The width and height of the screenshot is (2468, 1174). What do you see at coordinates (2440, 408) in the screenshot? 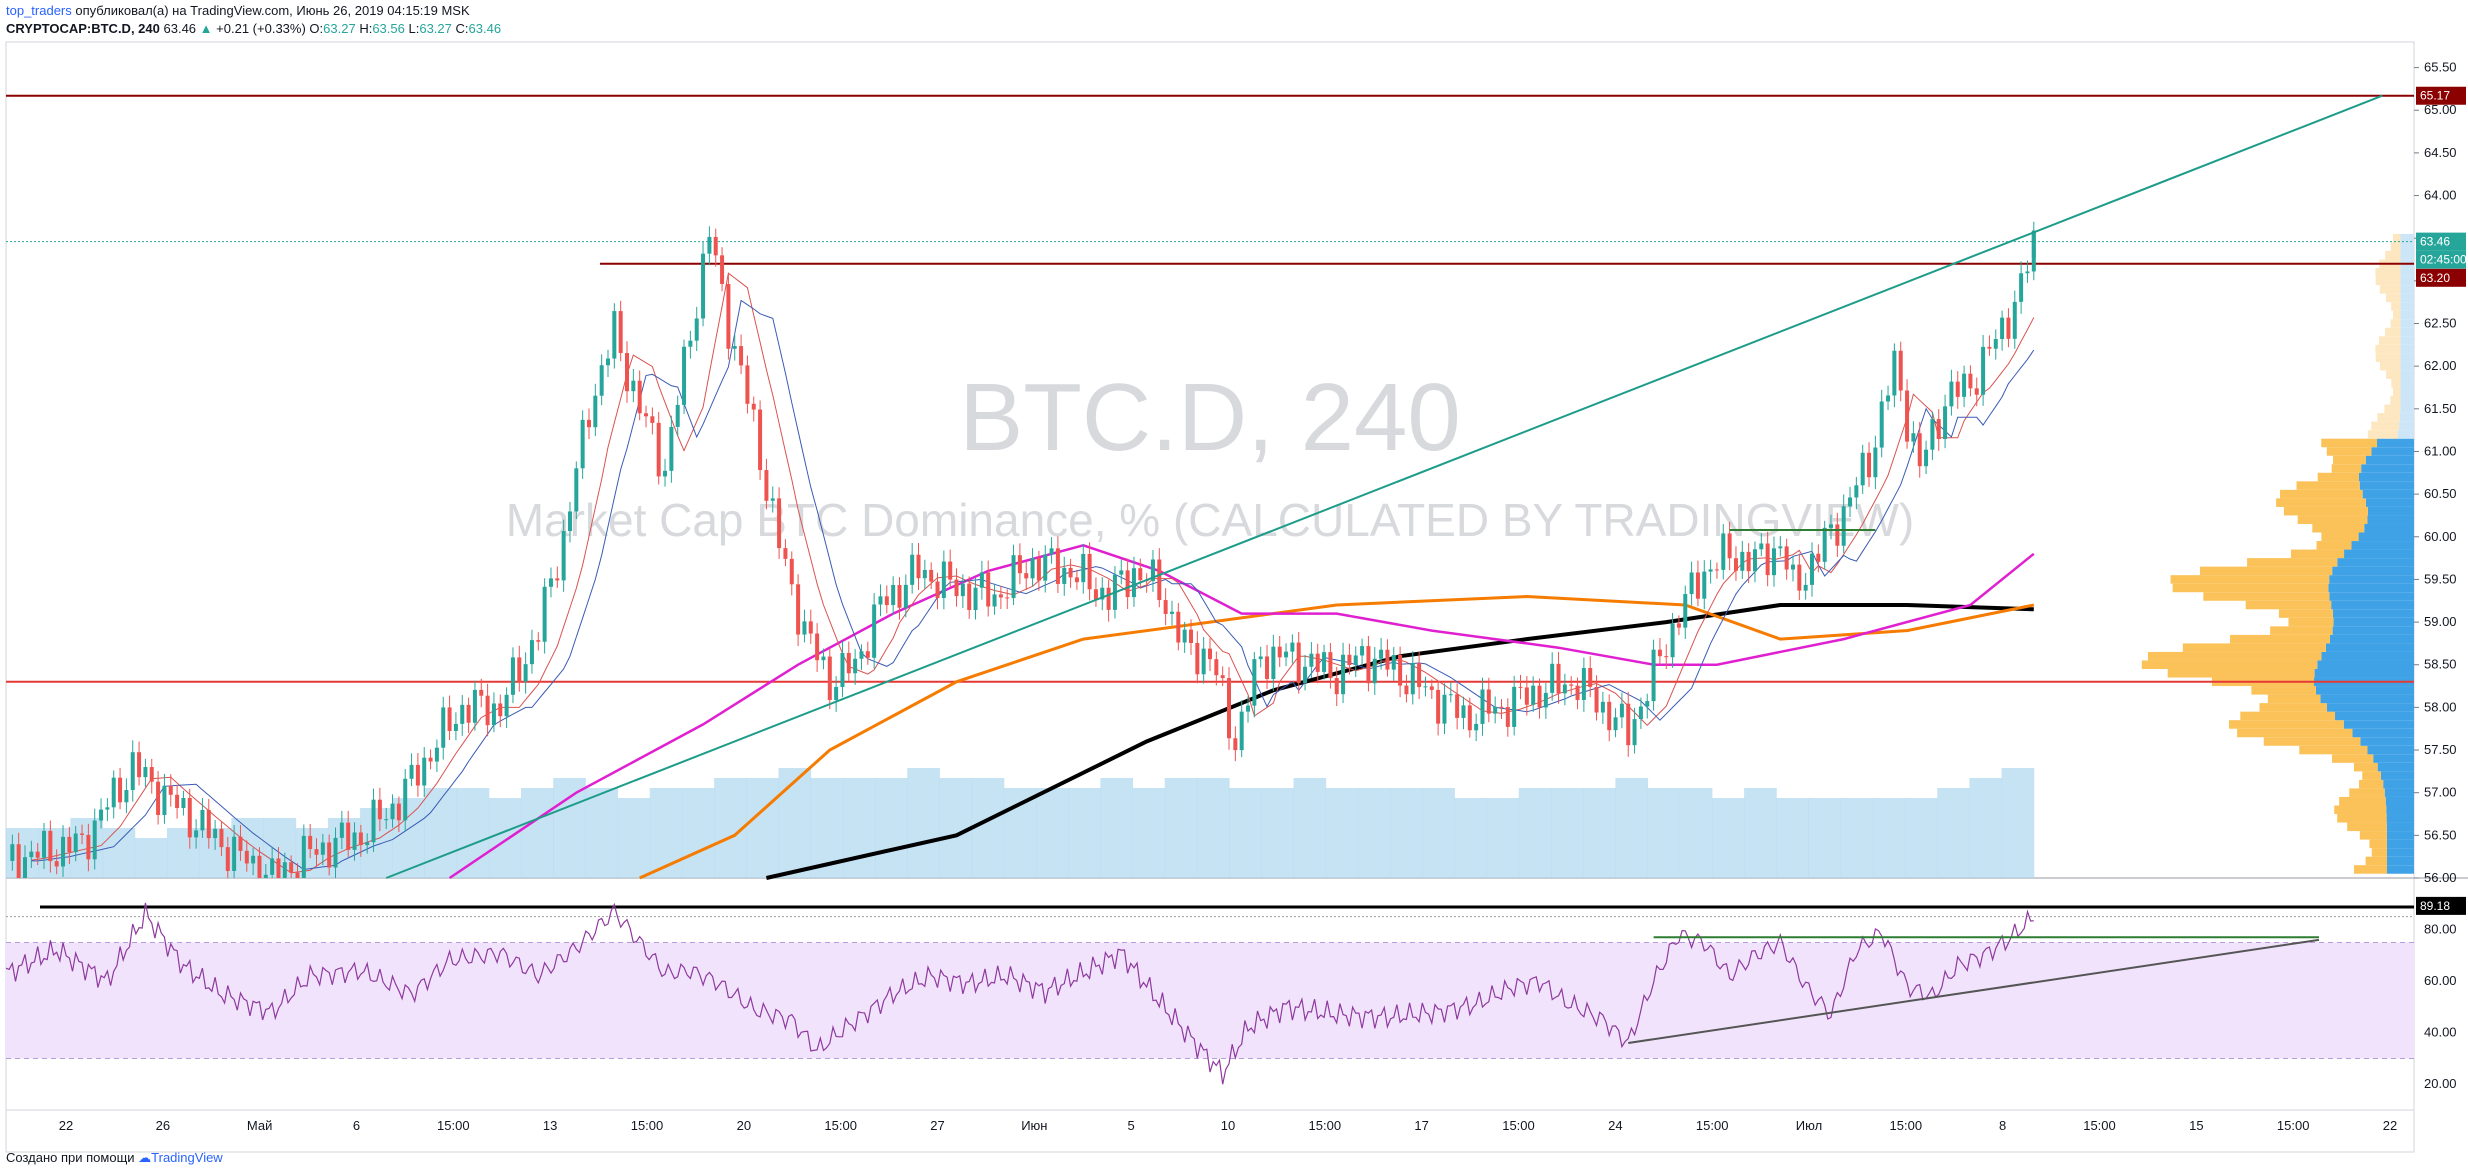
I see `price-tick-label: 61.50` at bounding box center [2440, 408].